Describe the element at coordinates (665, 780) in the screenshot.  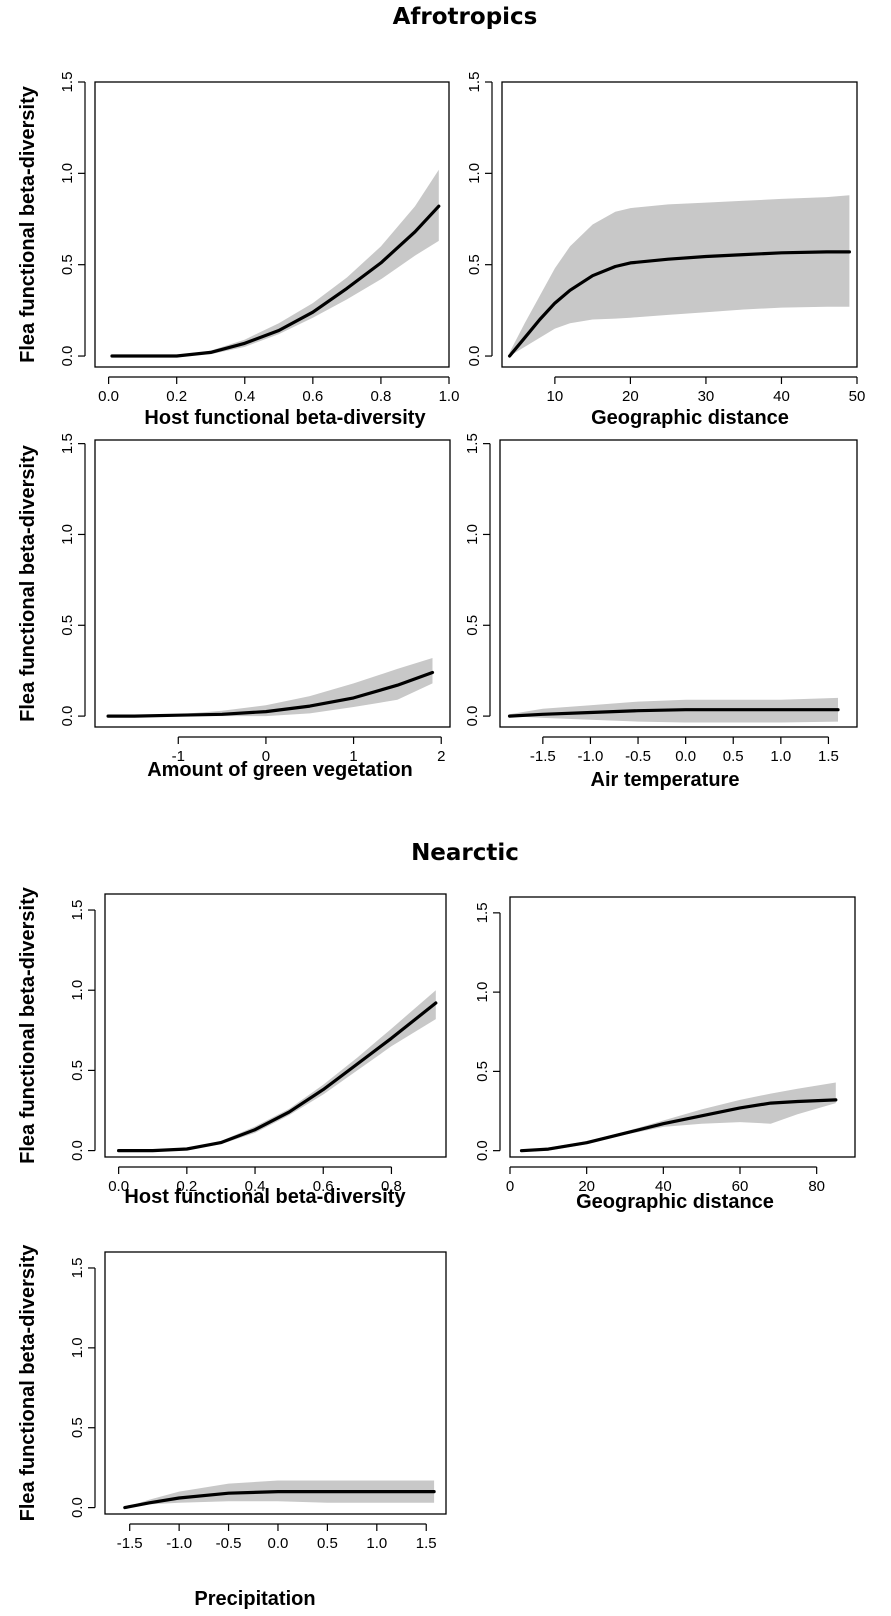
I see `x-axis-label: Air temperature` at that location.